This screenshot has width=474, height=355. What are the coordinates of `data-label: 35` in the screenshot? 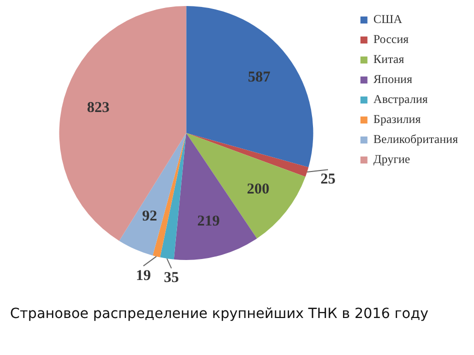 It's located at (171, 278).